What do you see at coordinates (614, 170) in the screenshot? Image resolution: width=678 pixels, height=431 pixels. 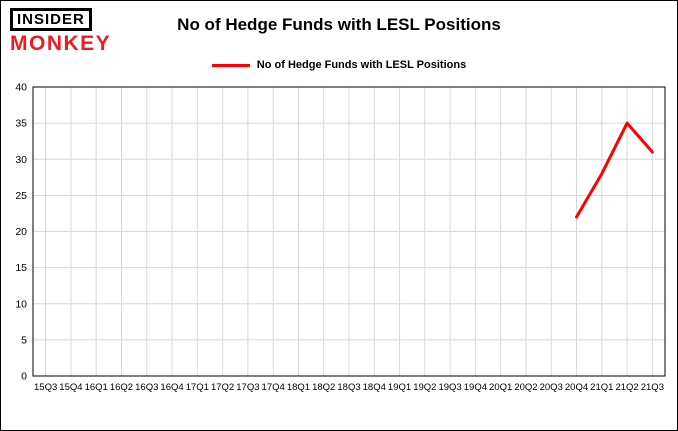 I see `series-line` at bounding box center [614, 170].